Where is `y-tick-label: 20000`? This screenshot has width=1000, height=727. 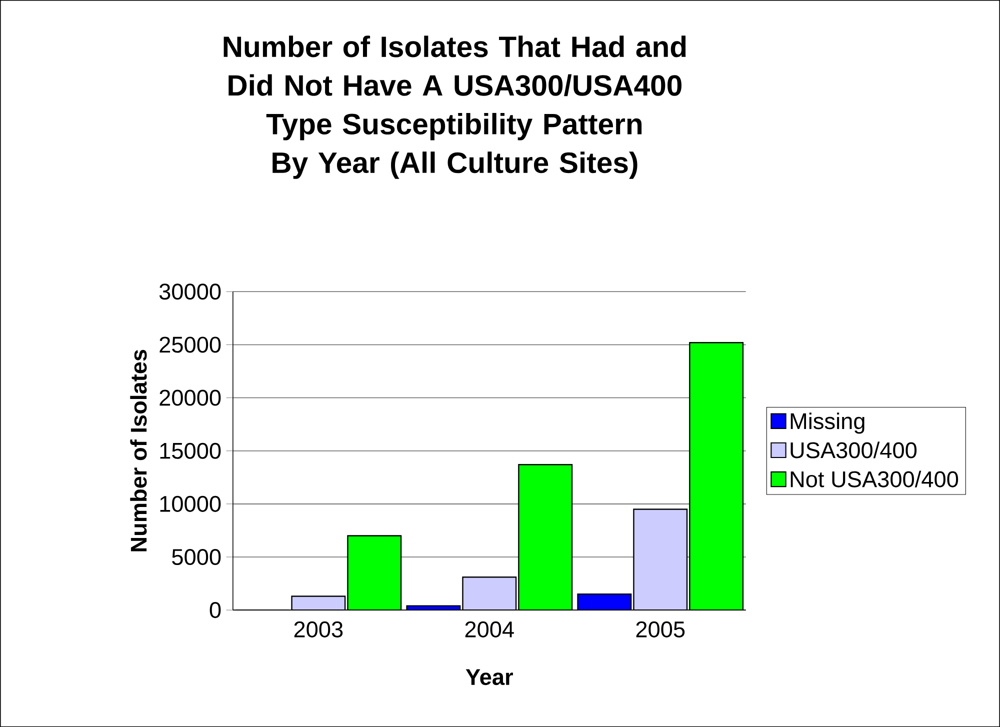
y-tick-label: 20000 is located at coordinates (190, 398).